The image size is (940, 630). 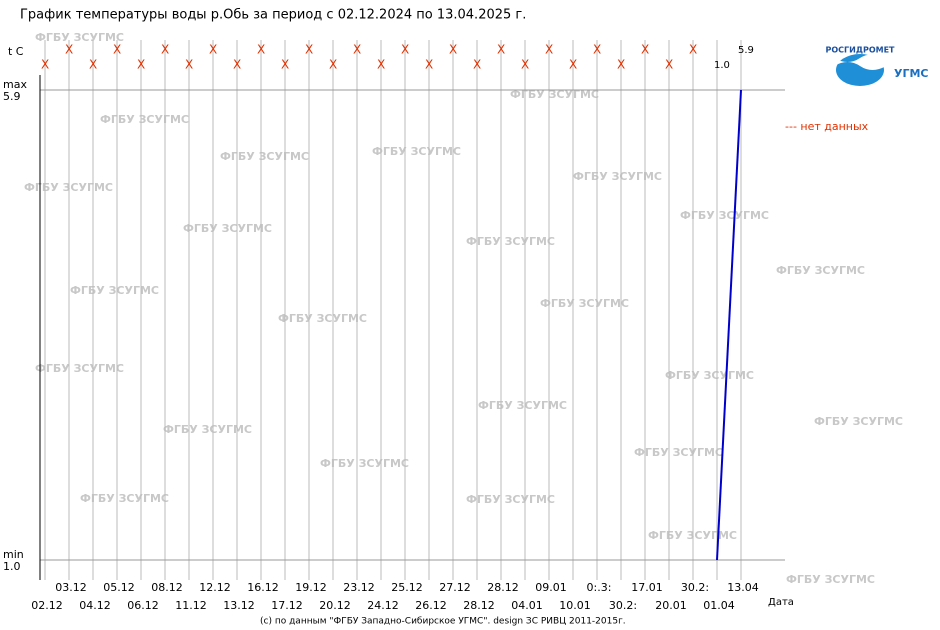 I want to click on x-tick-label: 20.01, so click(x=671, y=605).